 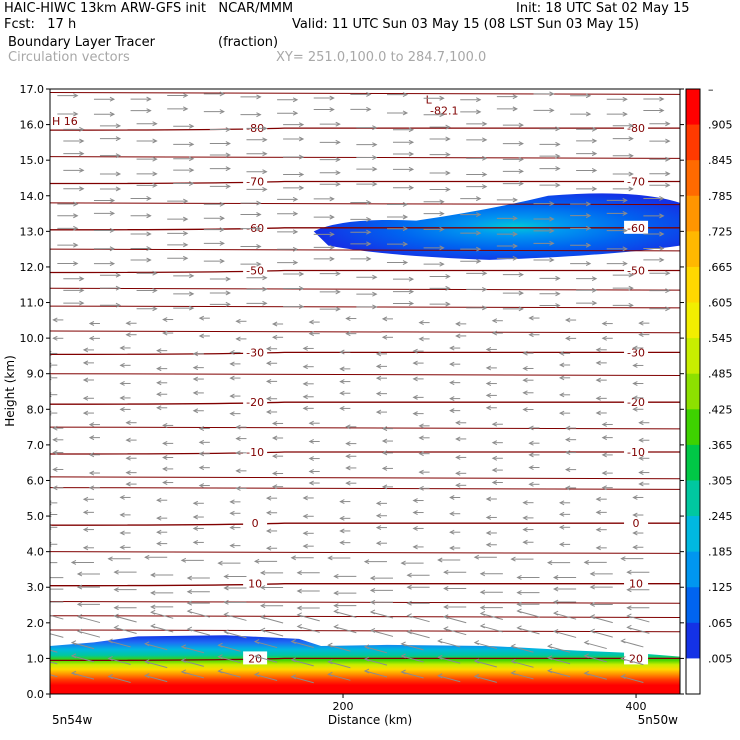 What do you see at coordinates (69, 57) in the screenshot?
I see `vectors-label: Circulation vectors` at bounding box center [69, 57].